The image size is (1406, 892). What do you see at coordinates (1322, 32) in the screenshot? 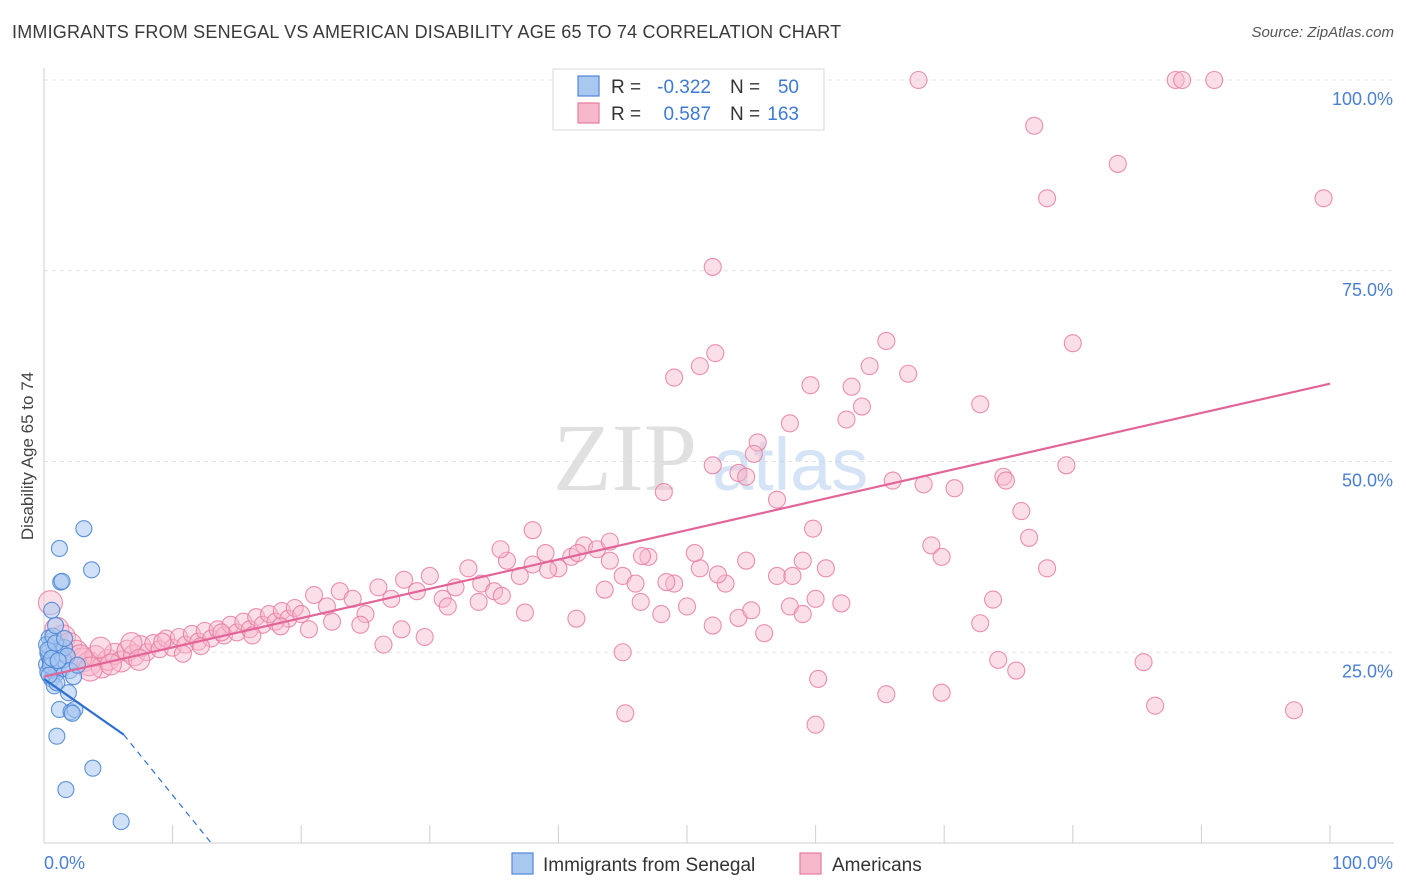
I see `source-label: Source: ZipAtlas.com` at bounding box center [1322, 32].